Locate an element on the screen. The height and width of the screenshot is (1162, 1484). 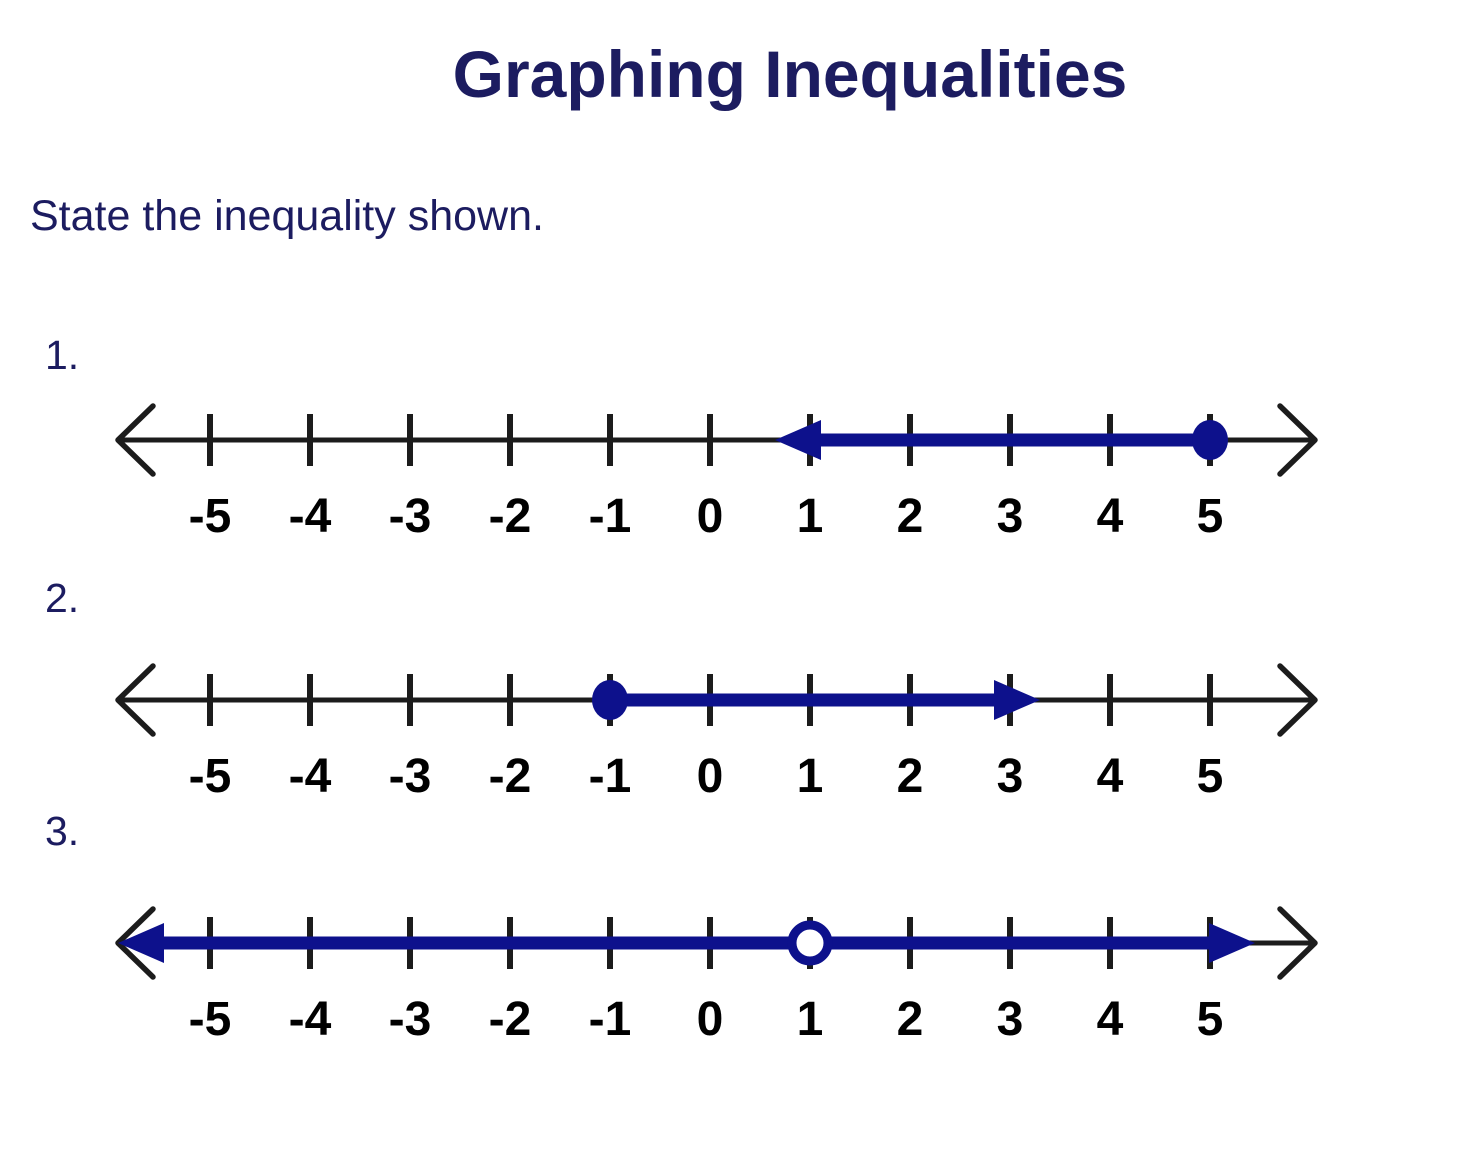
number-line-3: -5 -4 -3 -2 -1 0 1 2 3 4 5 is located at coordinates (716, 976).